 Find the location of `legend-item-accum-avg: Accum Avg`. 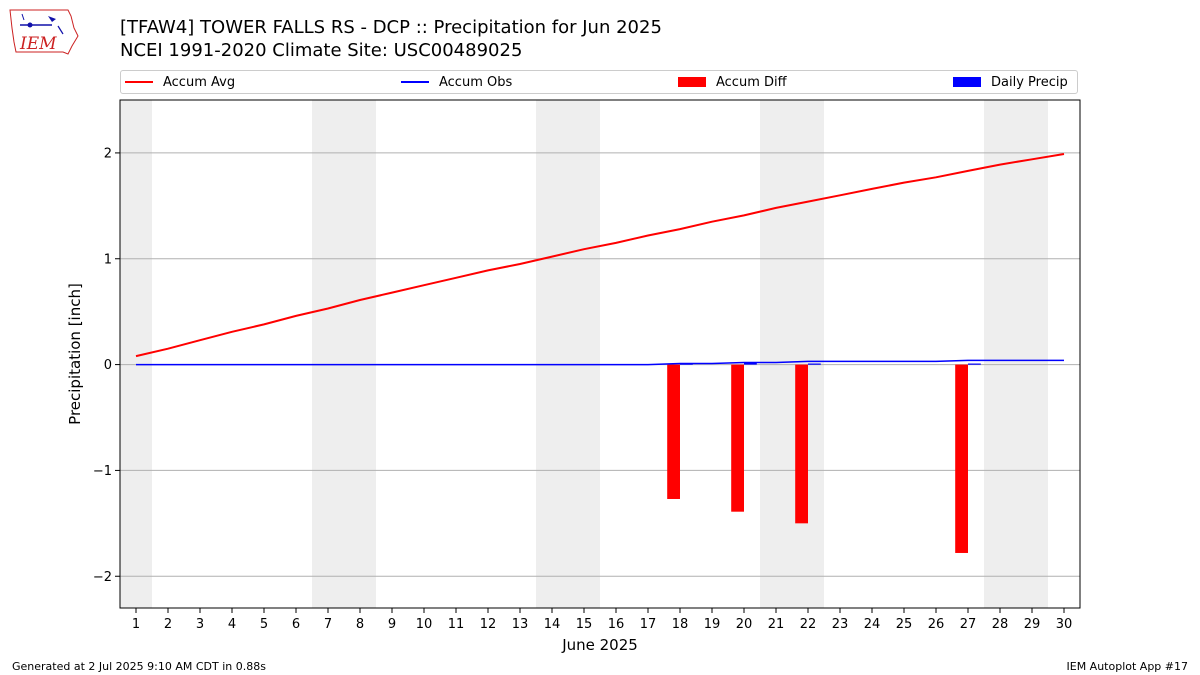

legend-item-accum-avg: Accum Avg is located at coordinates (180, 82).